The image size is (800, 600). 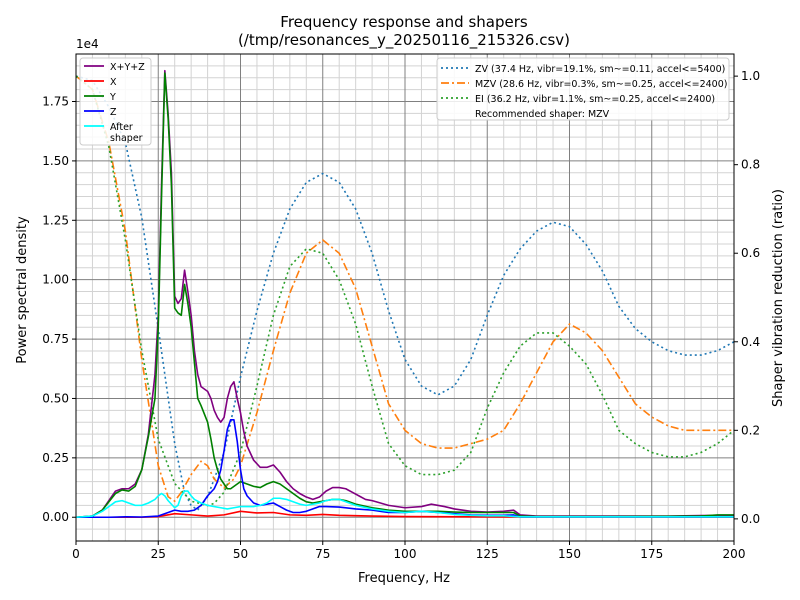 What do you see at coordinates (121, 127) in the screenshot?
I see `legend-label-after-shaper: After` at bounding box center [121, 127].